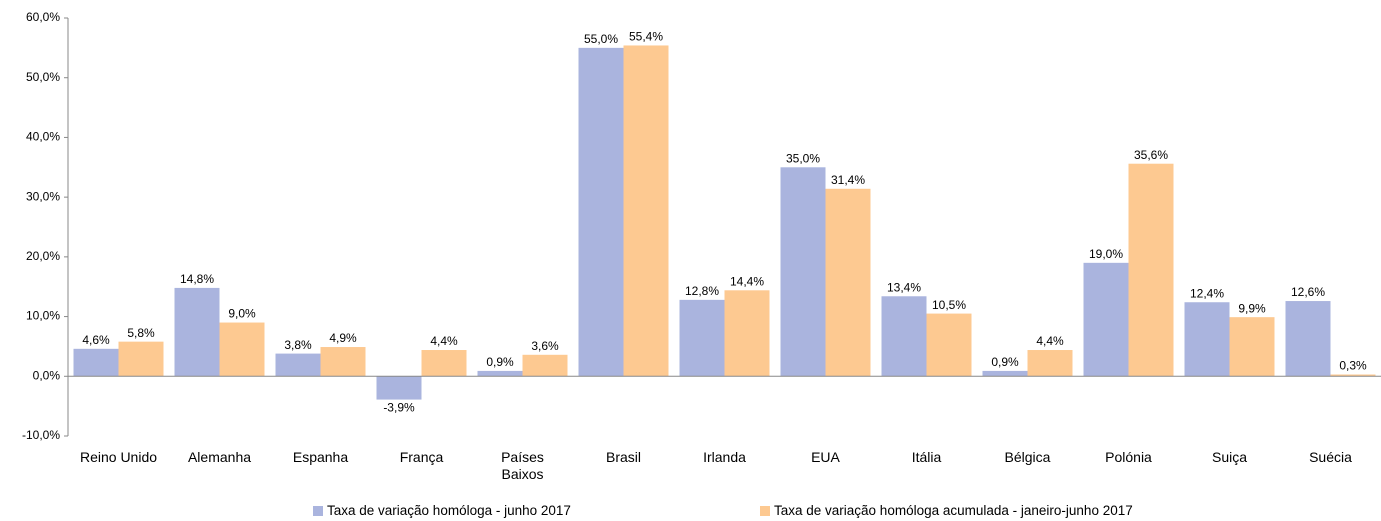 The width and height of the screenshot is (1381, 521). I want to click on y-tick-label: 60,0%, so click(43, 17).